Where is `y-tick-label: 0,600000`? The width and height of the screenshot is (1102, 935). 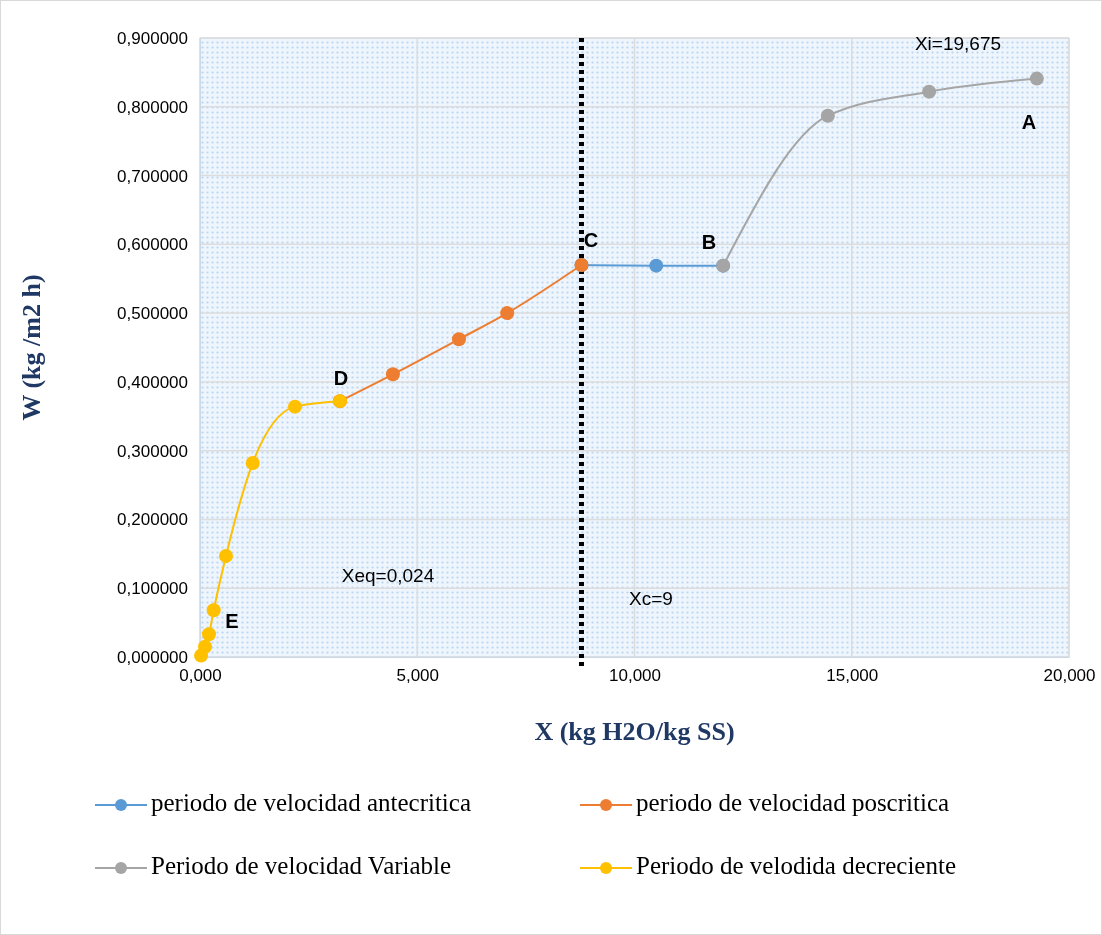
y-tick-label: 0,600000 is located at coordinates (152, 245).